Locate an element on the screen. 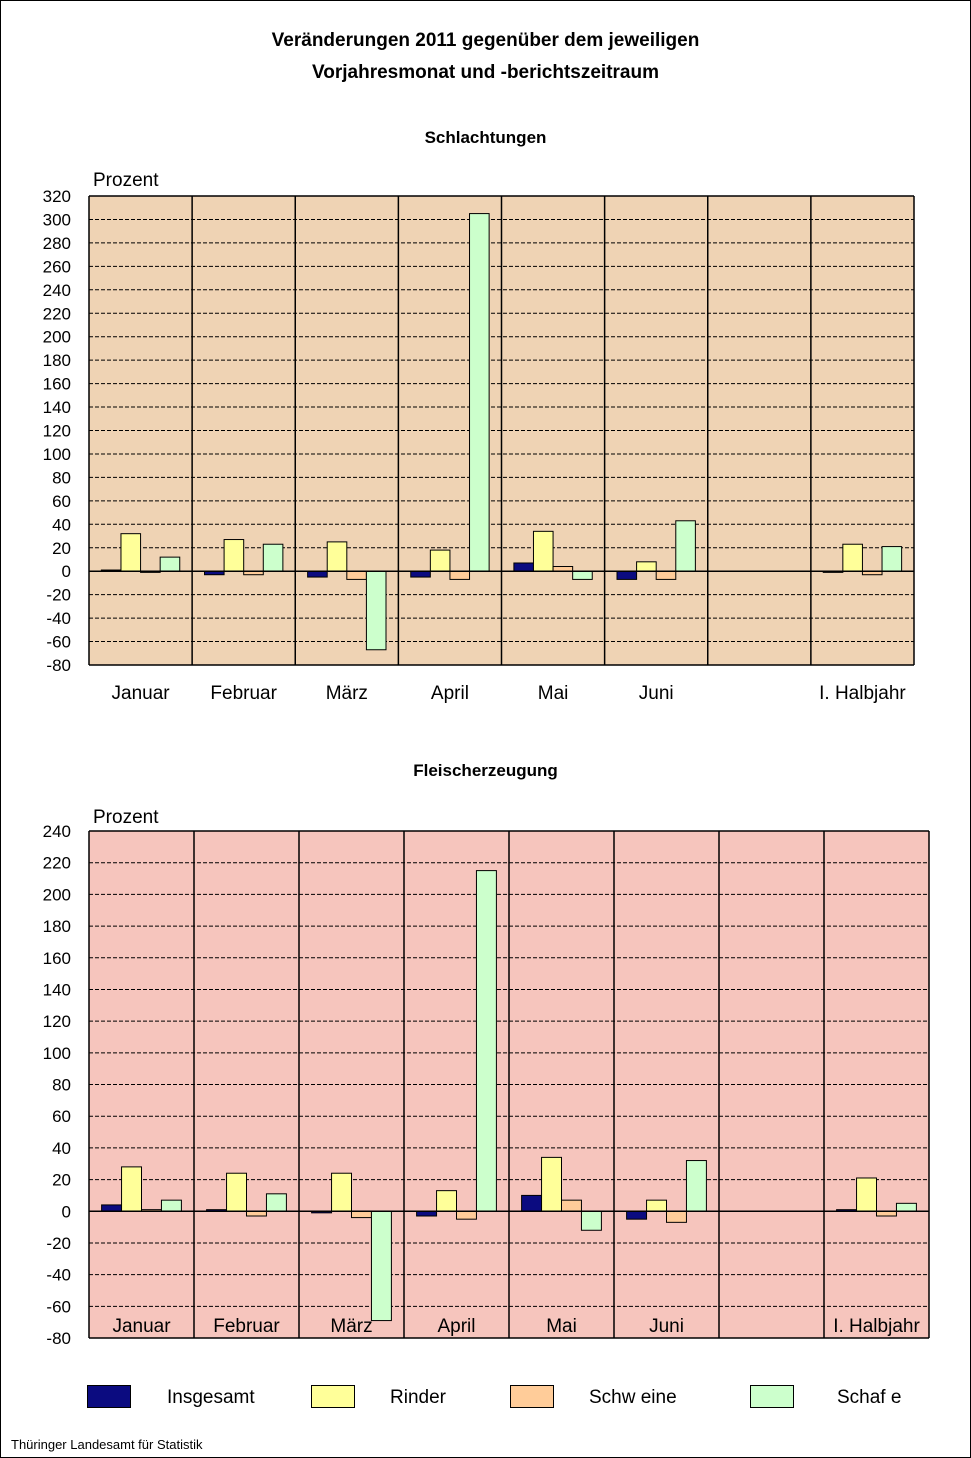 This screenshot has width=971, height=1458. legend-label: Rinder is located at coordinates (418, 1397).